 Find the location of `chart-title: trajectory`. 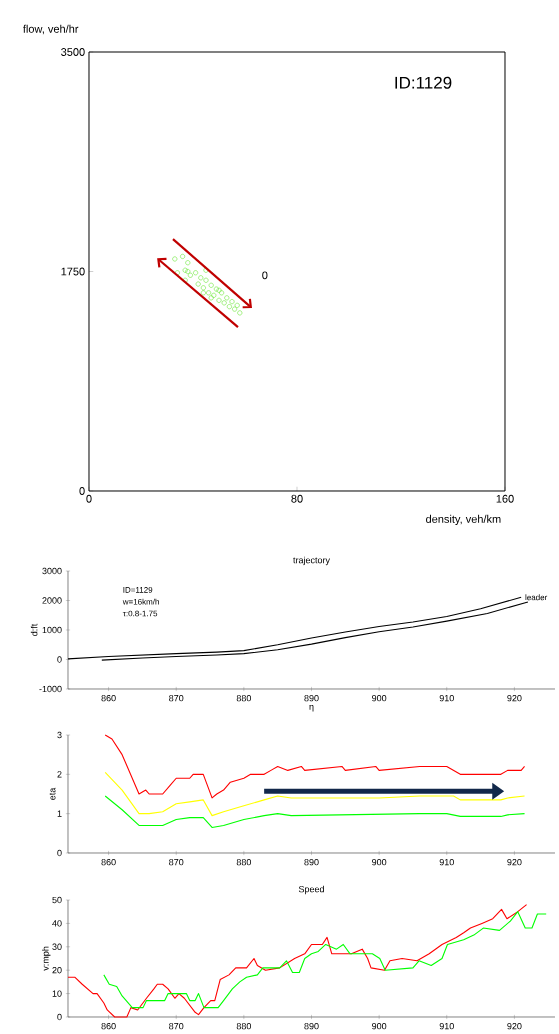

chart-title: trajectory is located at coordinates (311, 561).